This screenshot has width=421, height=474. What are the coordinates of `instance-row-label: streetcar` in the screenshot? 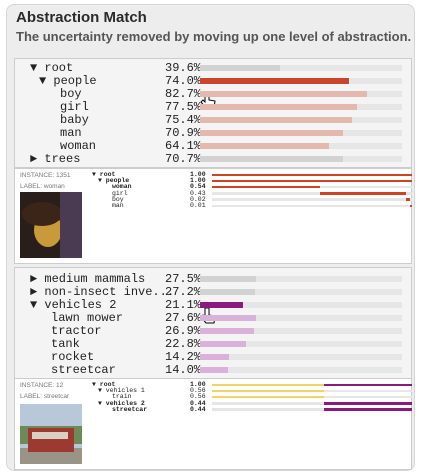 It's located at (130, 409).